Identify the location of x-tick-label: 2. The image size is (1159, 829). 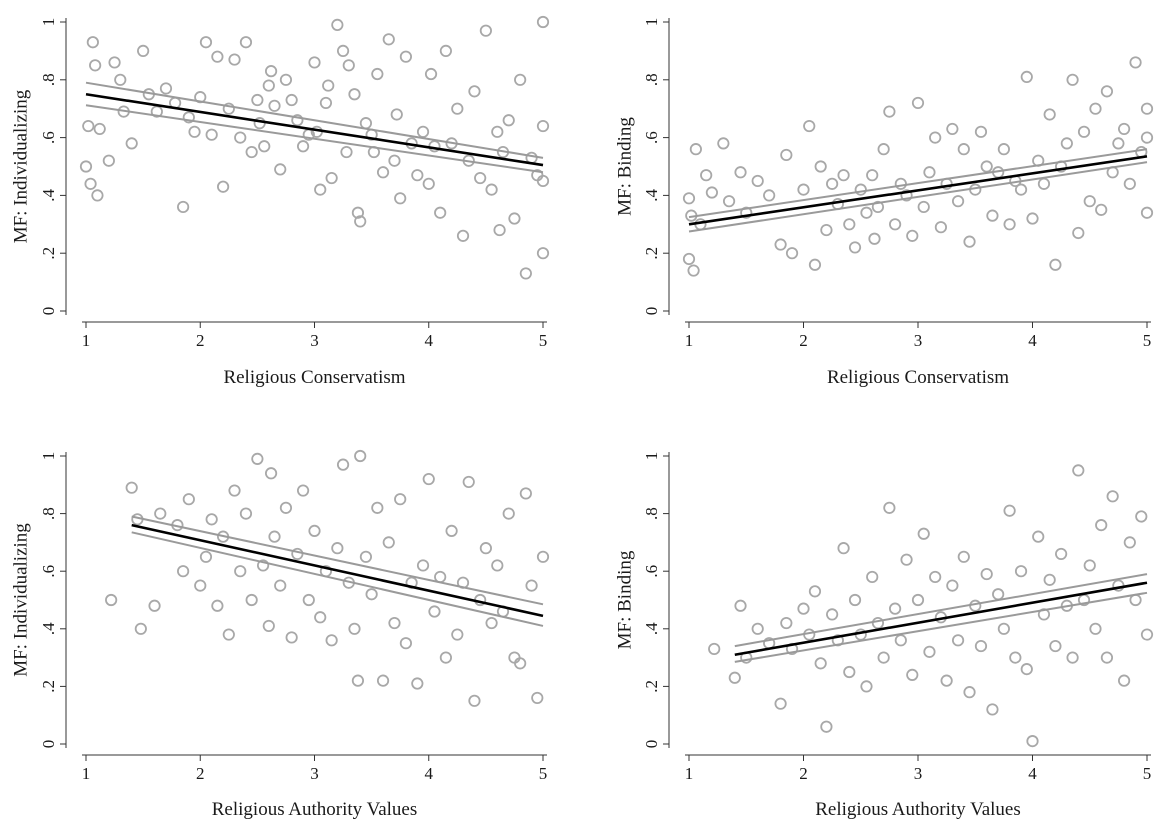
(803, 773).